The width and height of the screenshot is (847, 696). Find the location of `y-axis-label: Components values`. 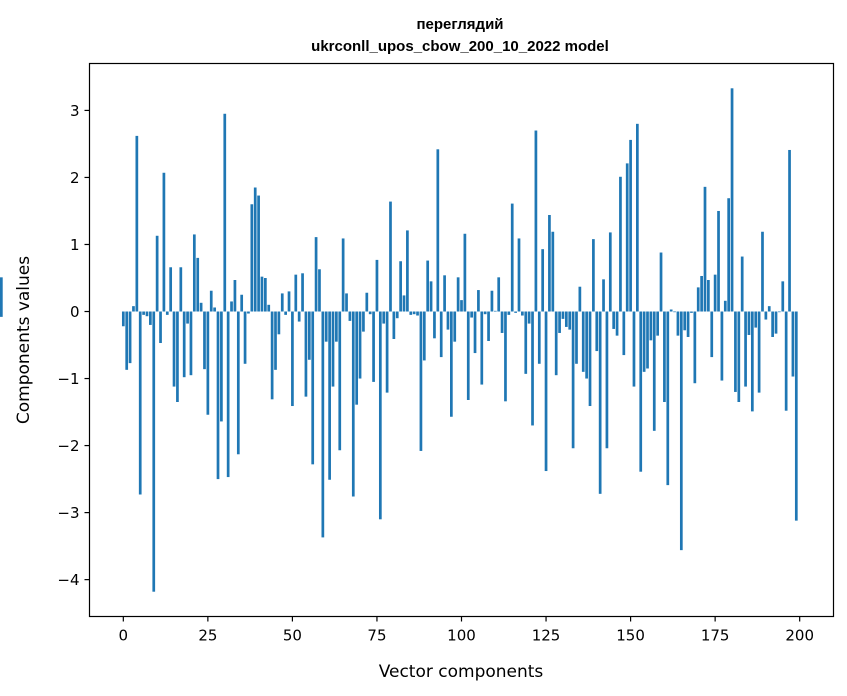

y-axis-label: Components values is located at coordinates (24, 340).